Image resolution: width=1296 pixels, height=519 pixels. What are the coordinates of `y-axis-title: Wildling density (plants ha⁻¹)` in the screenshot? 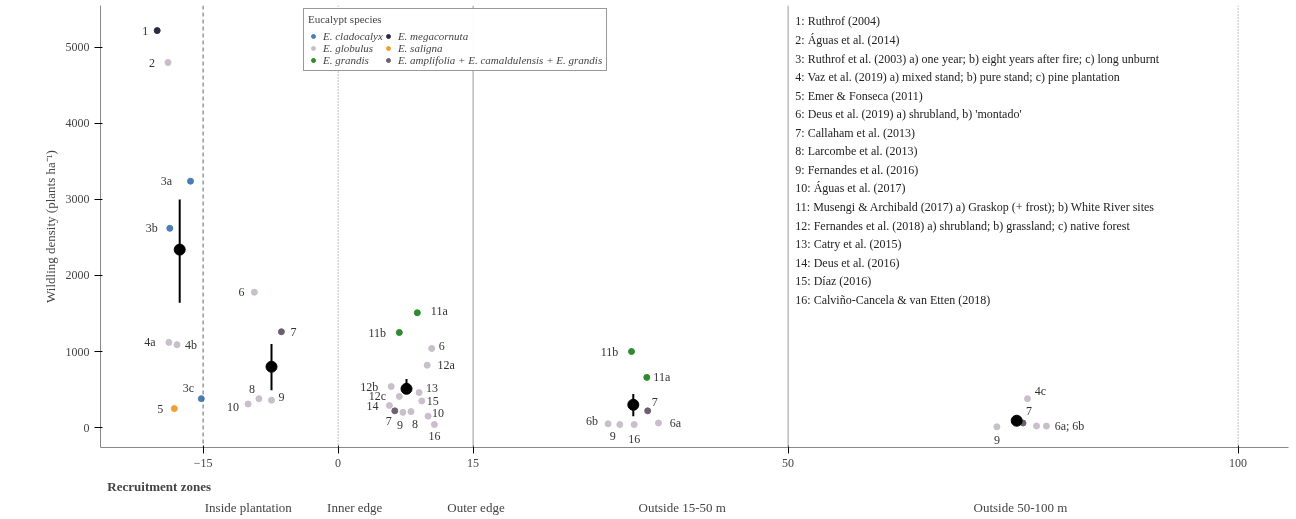 It's located at (50, 226).